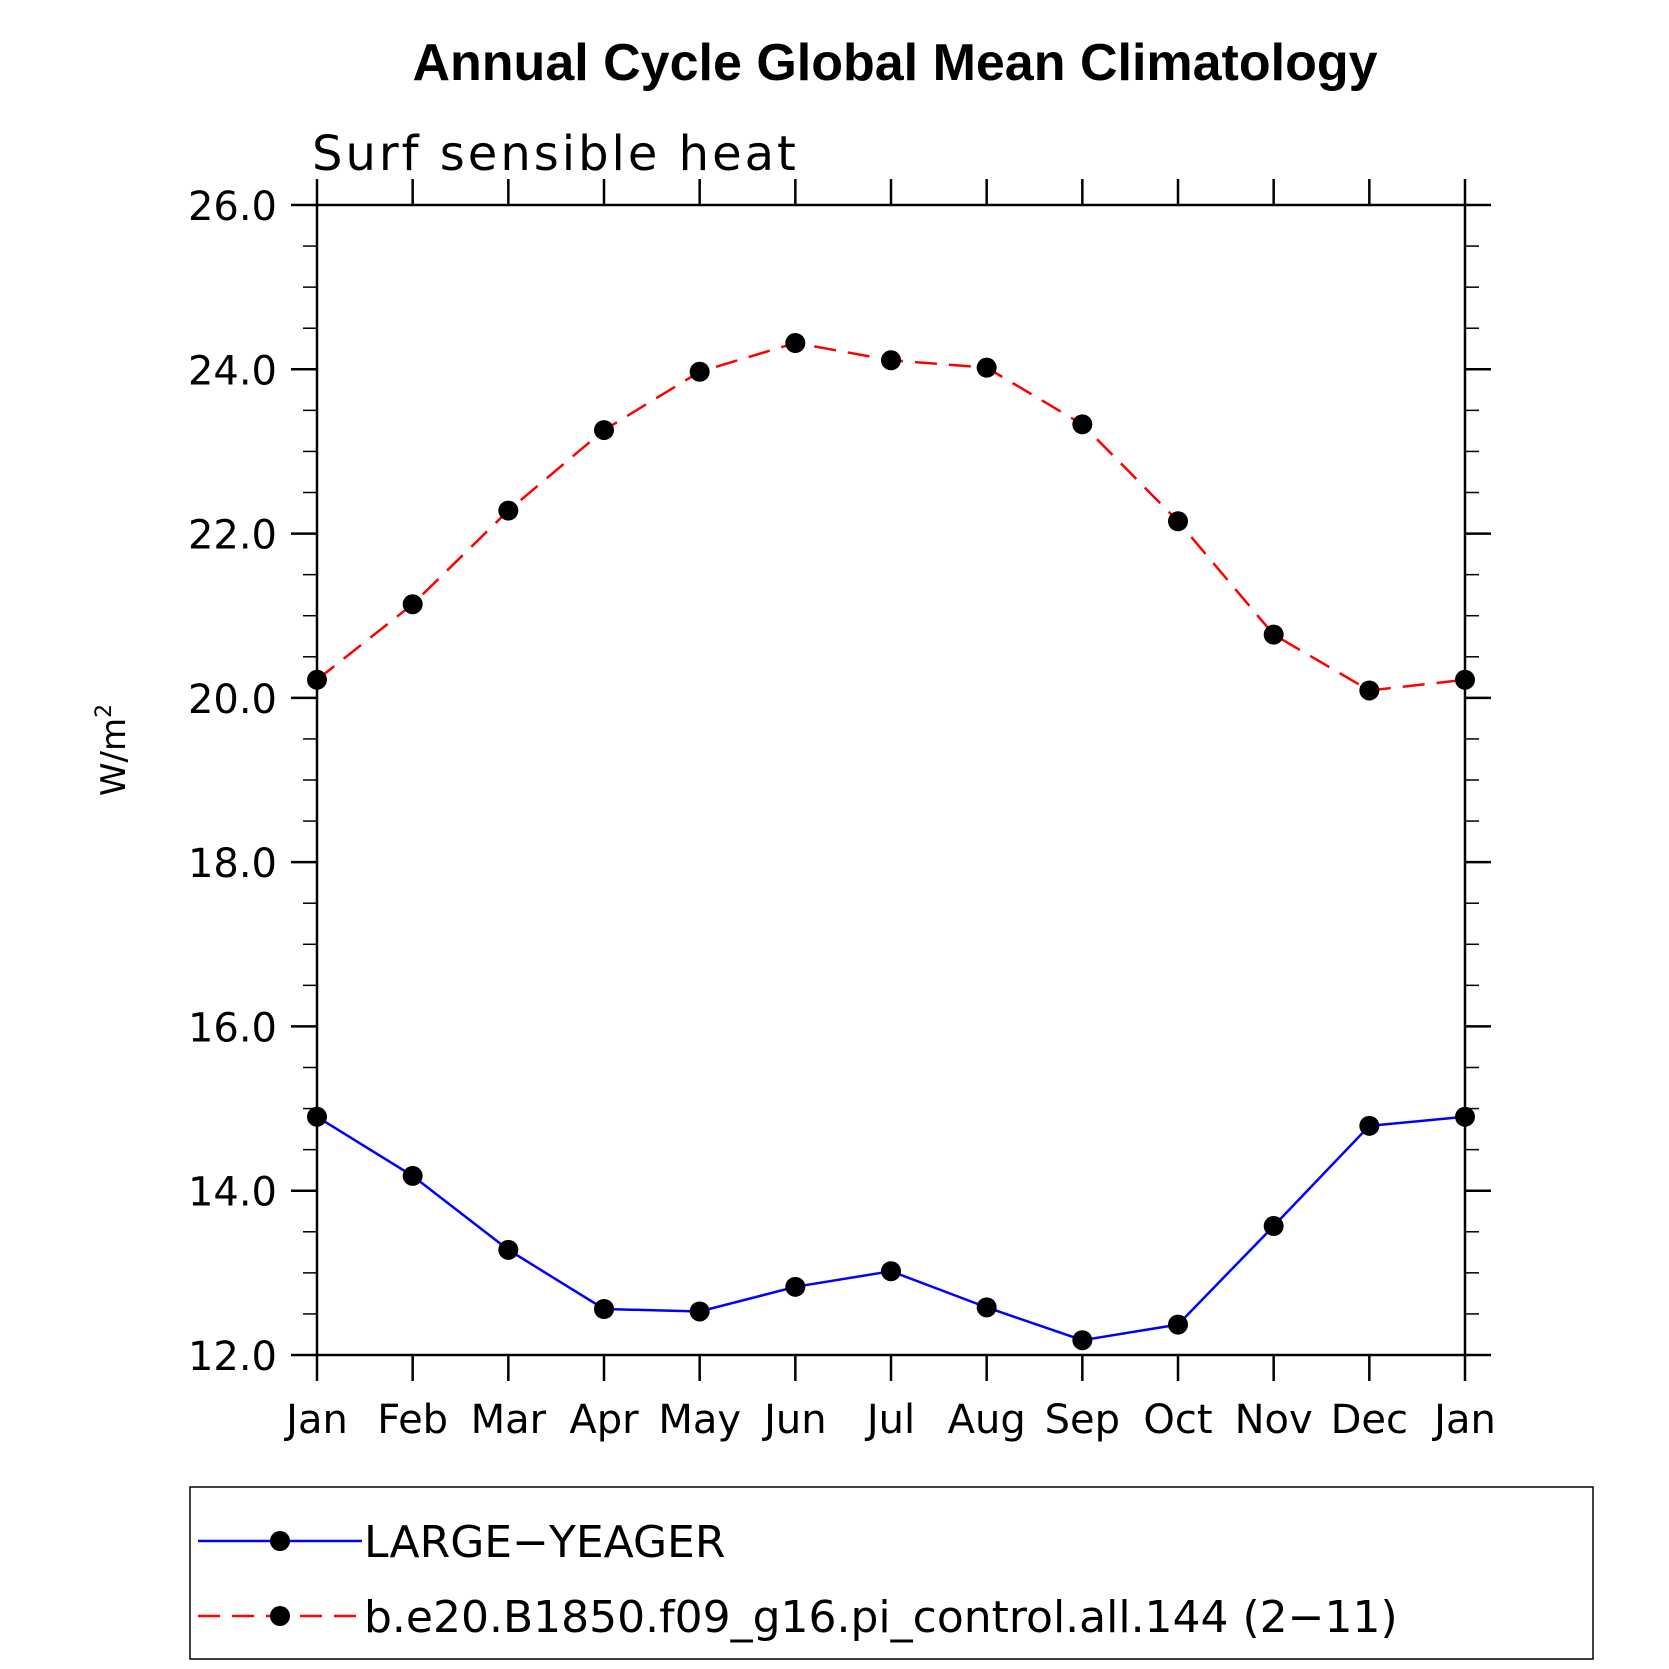 The image size is (1669, 1669). What do you see at coordinates (555, 154) in the screenshot?
I see `chart-subtitle: Surf sensible heat` at bounding box center [555, 154].